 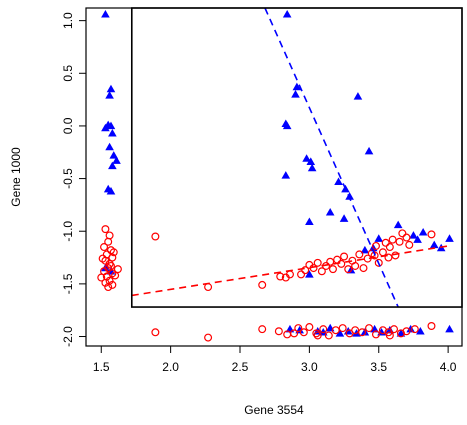 What do you see at coordinates (240, 367) in the screenshot?
I see `x-tick-label: 2.5` at bounding box center [240, 367].